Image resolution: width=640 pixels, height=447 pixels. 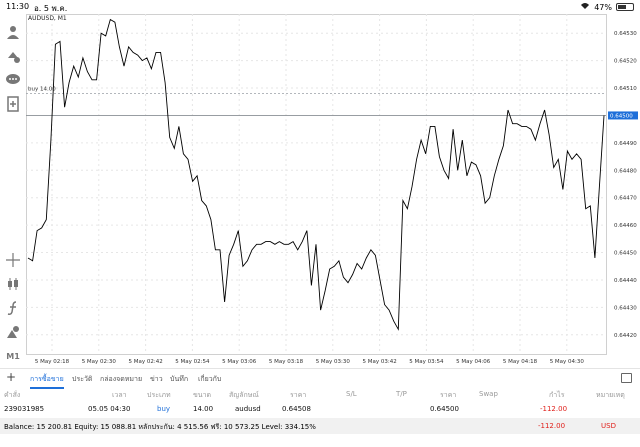 What do you see at coordinates (625, 89) in the screenshot?
I see `y-tick-label: 0.64510` at bounding box center [625, 89].